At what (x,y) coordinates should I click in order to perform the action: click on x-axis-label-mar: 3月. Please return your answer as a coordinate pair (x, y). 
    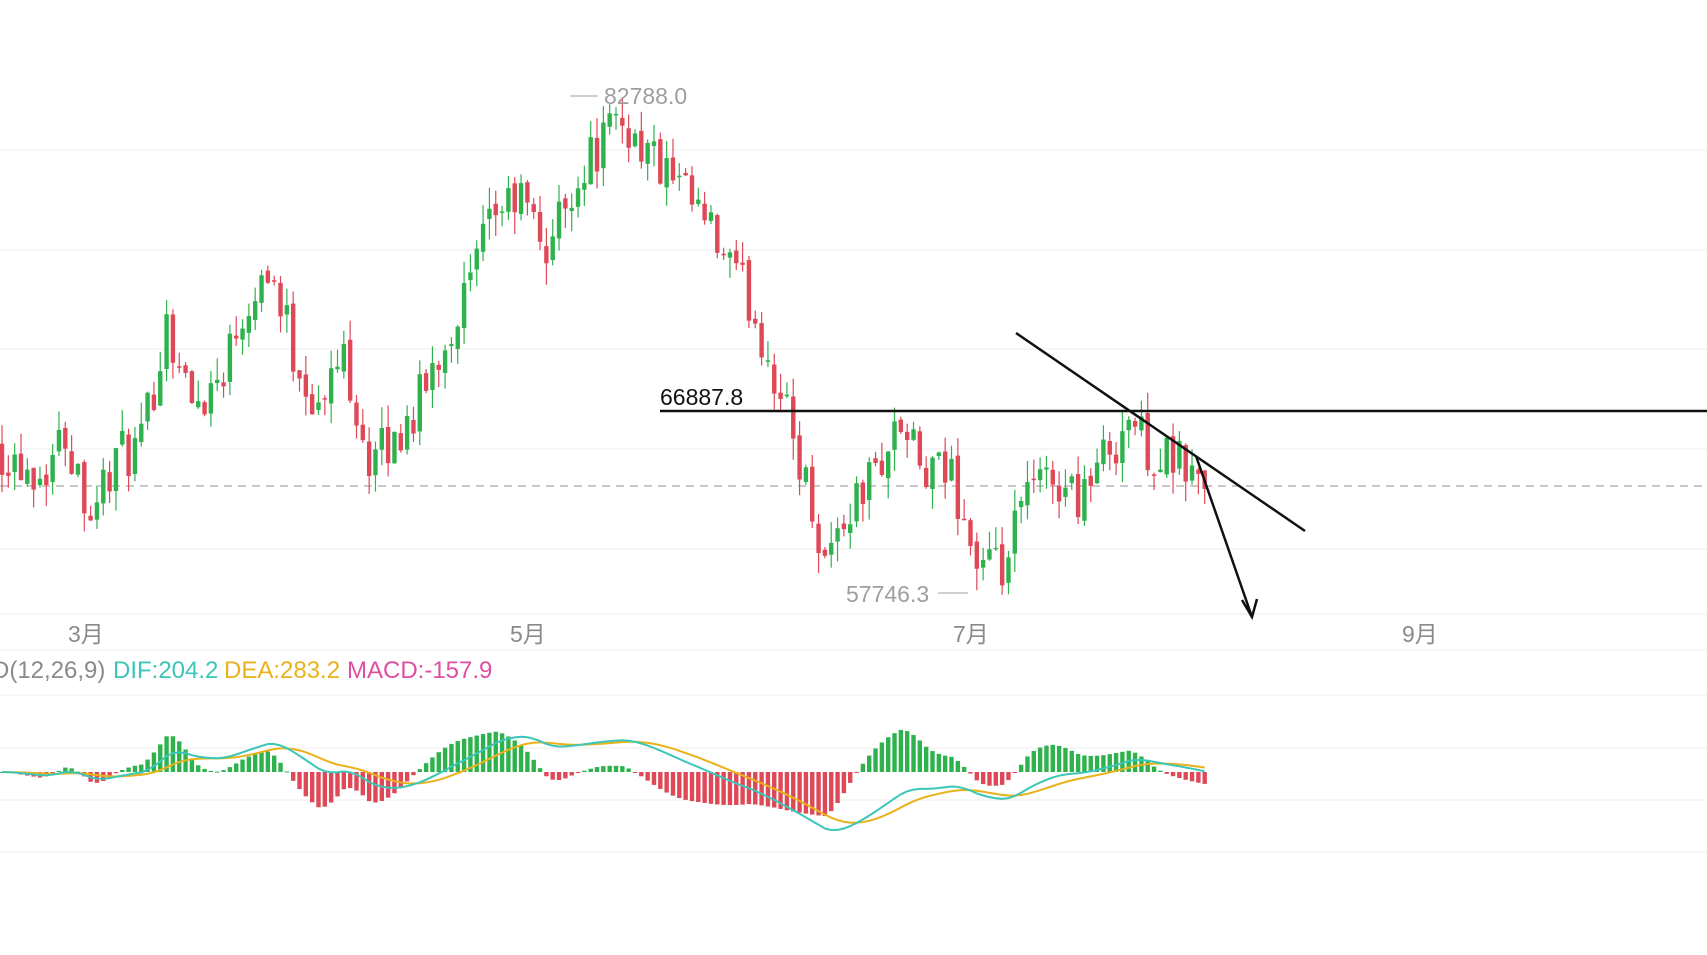
    Looking at the image, I should click on (86, 634).